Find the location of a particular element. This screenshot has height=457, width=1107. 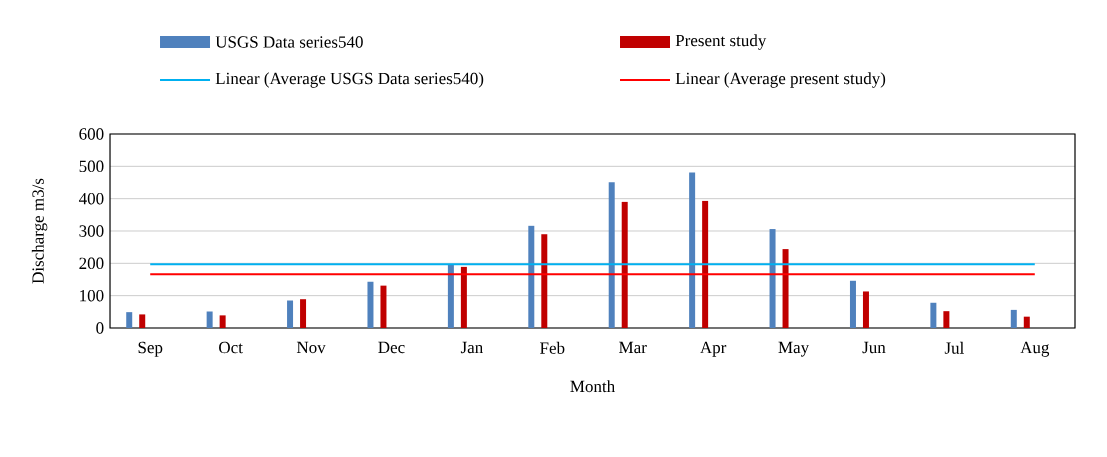

x-tick-label: Oct is located at coordinates (231, 347).